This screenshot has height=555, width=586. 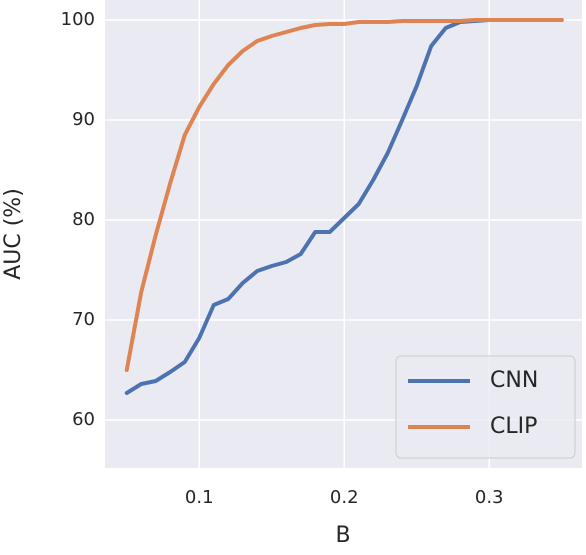 I want to click on y-tick-label: 90, so click(x=83, y=119).